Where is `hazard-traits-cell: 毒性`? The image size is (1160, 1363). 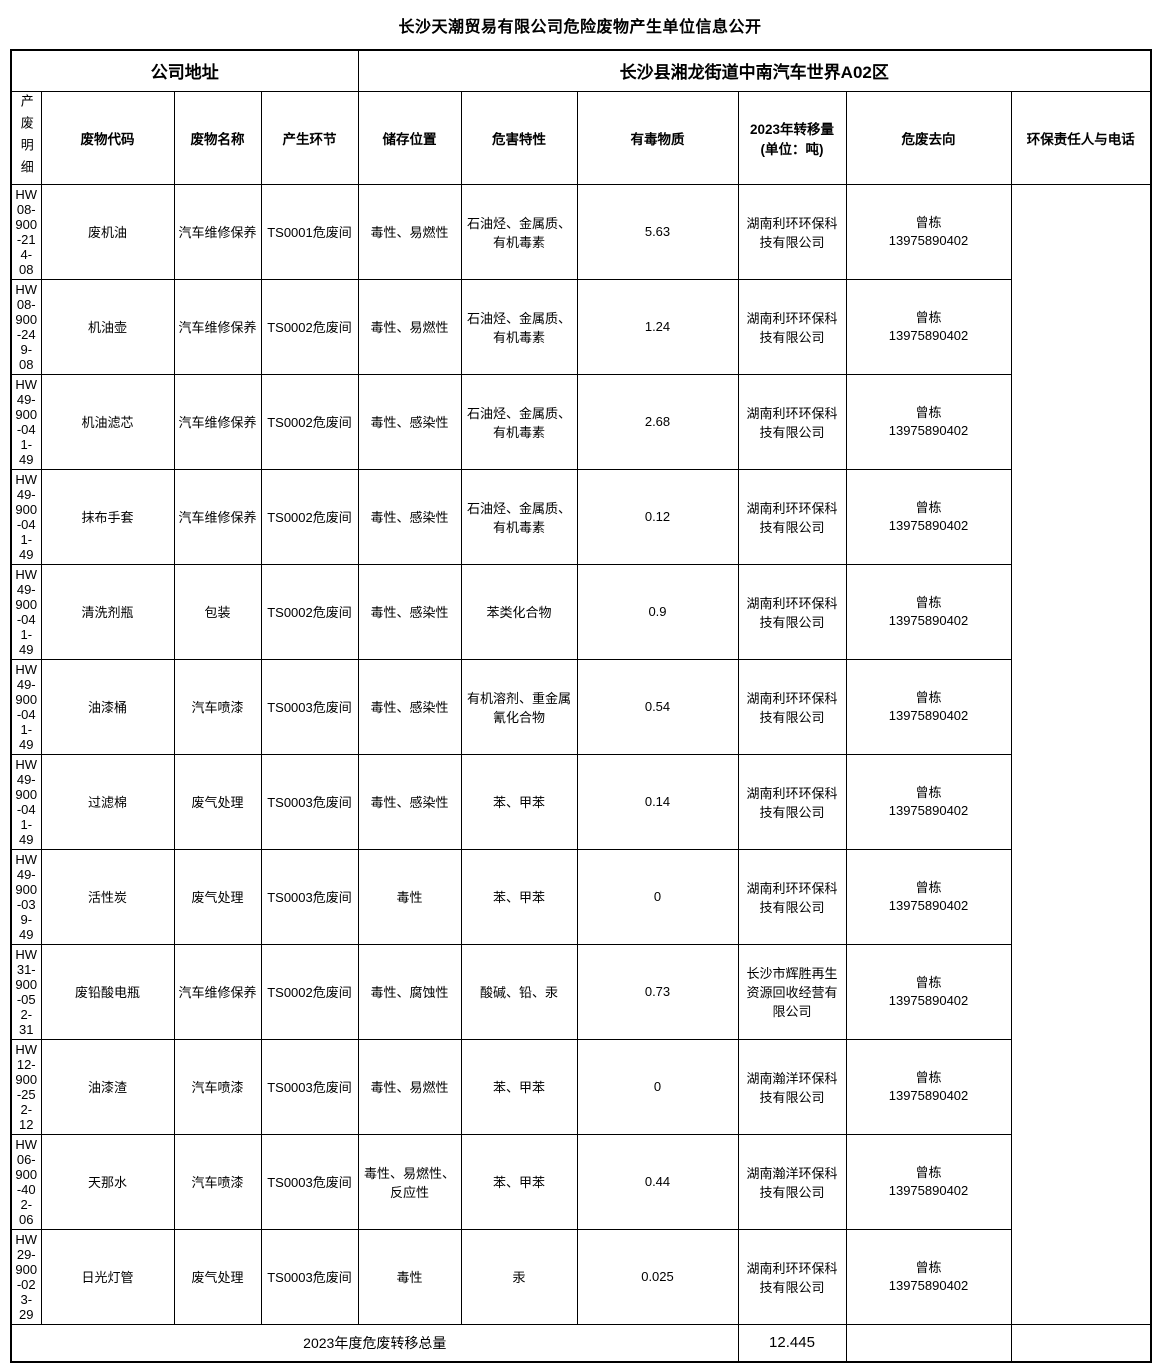
hazard-traits-cell: 毒性 is located at coordinates (409, 896).